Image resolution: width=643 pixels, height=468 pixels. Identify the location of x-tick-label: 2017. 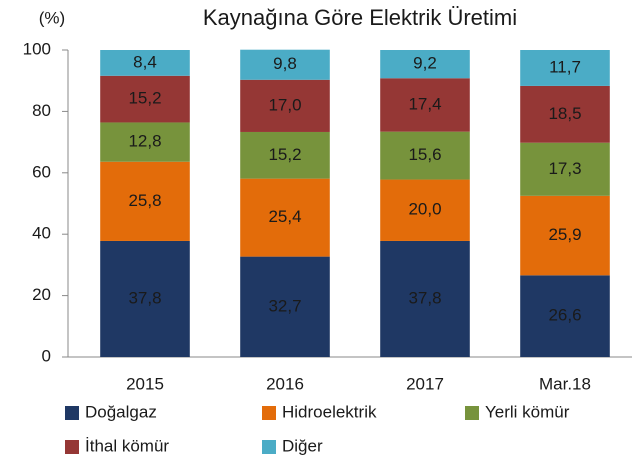
(425, 383).